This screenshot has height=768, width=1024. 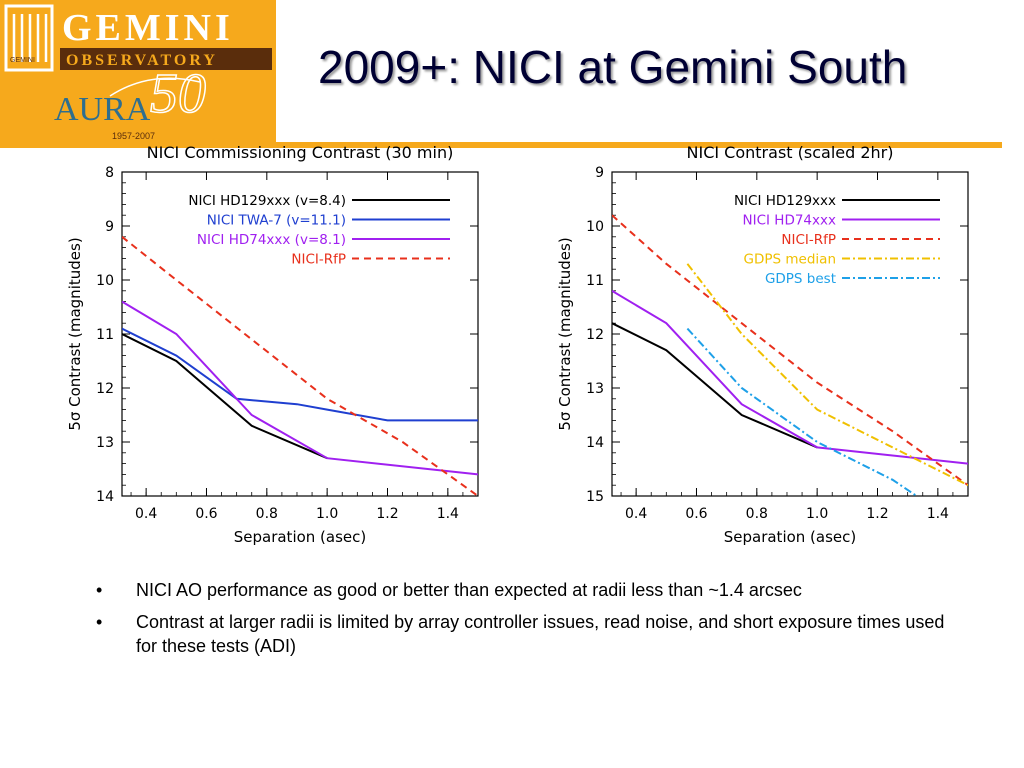 What do you see at coordinates (271, 240) in the screenshot?
I see `legend-label: NICI HD74xxx (v=8.1)` at bounding box center [271, 240].